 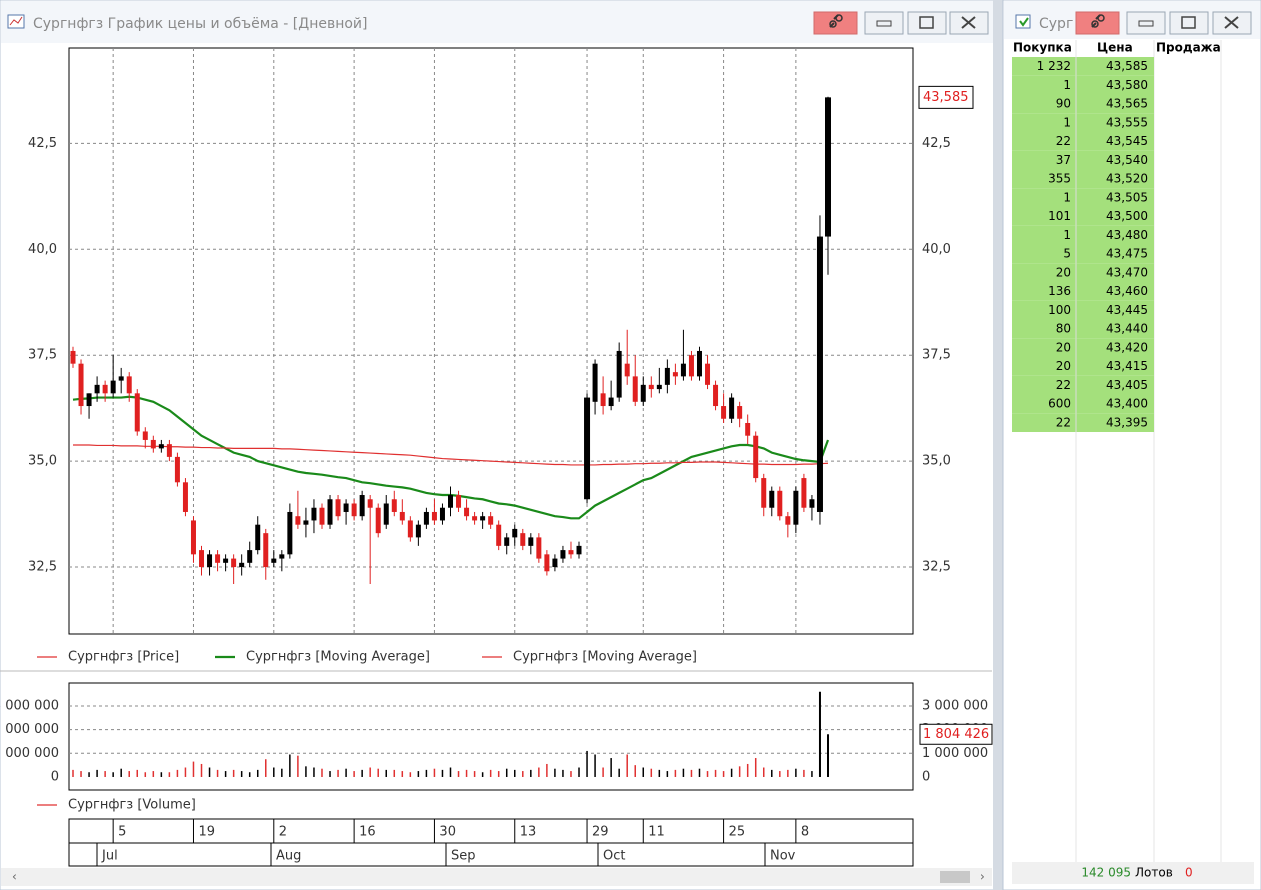 I want to click on month-label: Jul, so click(x=109, y=856).